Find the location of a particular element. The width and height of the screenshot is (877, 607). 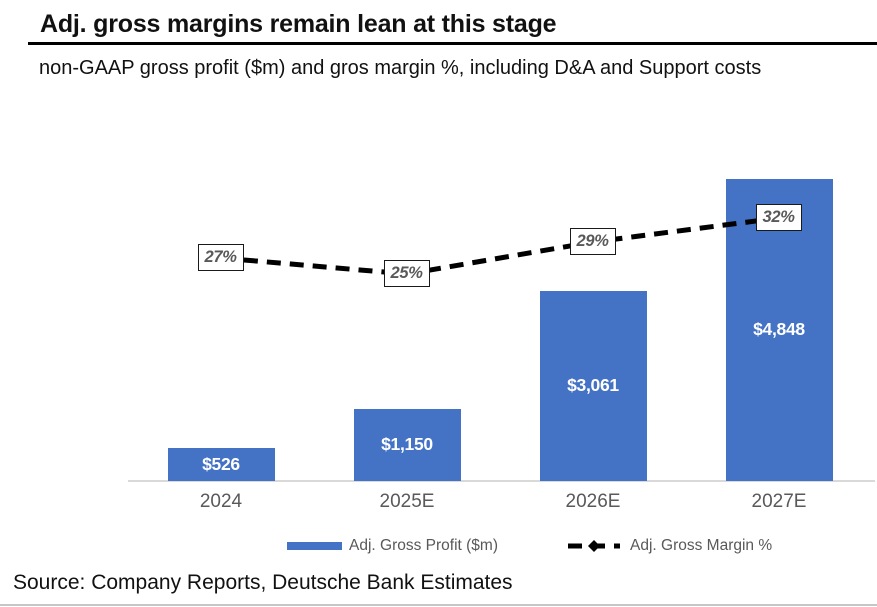

margin-label-text: 29% is located at coordinates (592, 241).